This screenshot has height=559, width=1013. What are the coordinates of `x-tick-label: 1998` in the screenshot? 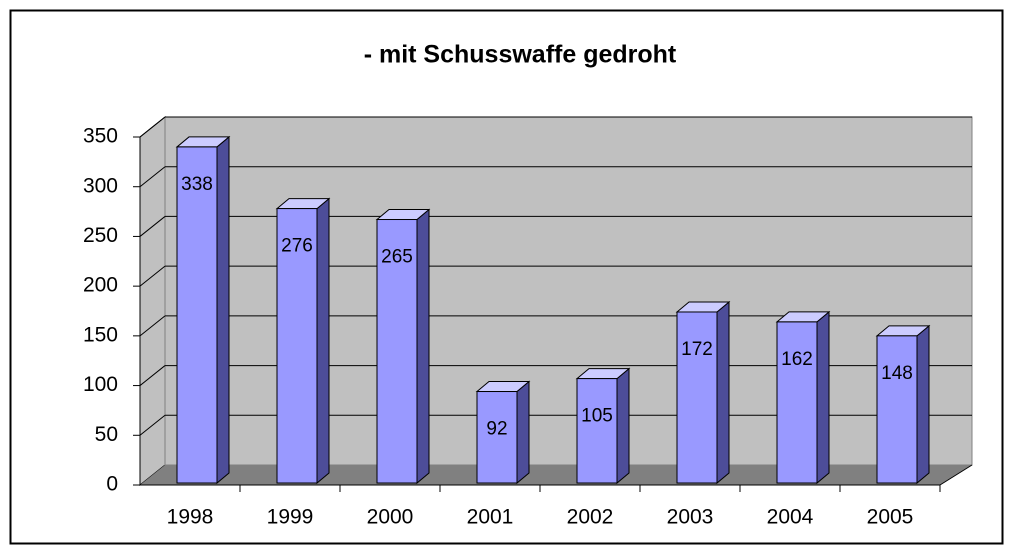 It's located at (190, 517).